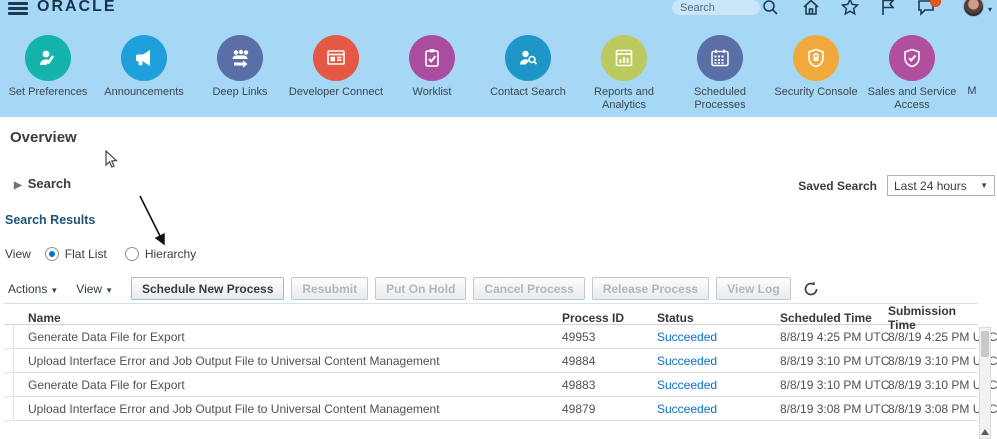  I want to click on app-announcements: Announcements, so click(144, 67).